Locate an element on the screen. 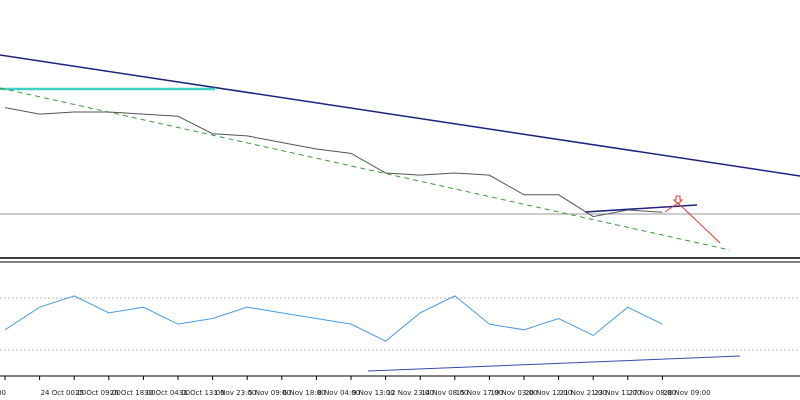 The height and width of the screenshot is (400, 800). oscillator-line is located at coordinates (333, 318).